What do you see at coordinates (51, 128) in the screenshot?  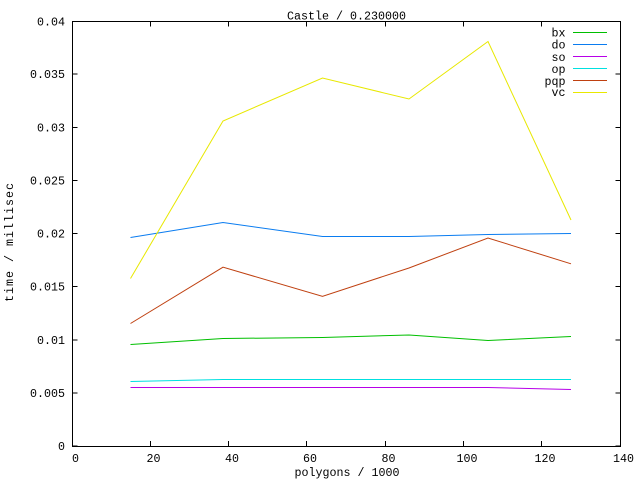 I see `svg-text: 0.03` at bounding box center [51, 128].